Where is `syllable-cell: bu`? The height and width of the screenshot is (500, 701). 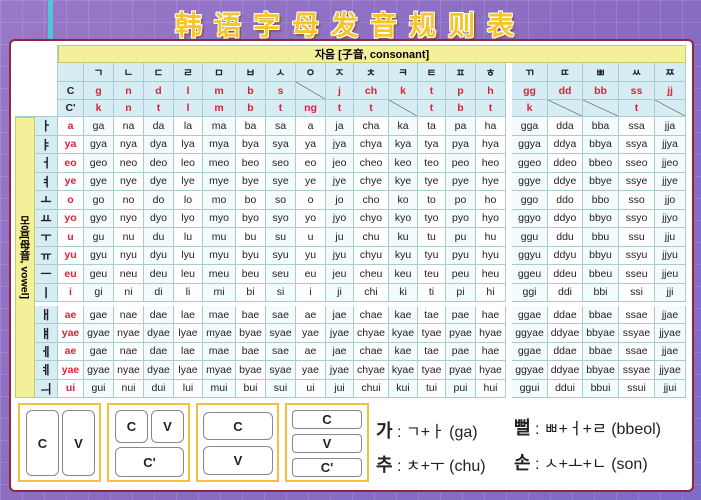 syllable-cell: bu is located at coordinates (251, 237).